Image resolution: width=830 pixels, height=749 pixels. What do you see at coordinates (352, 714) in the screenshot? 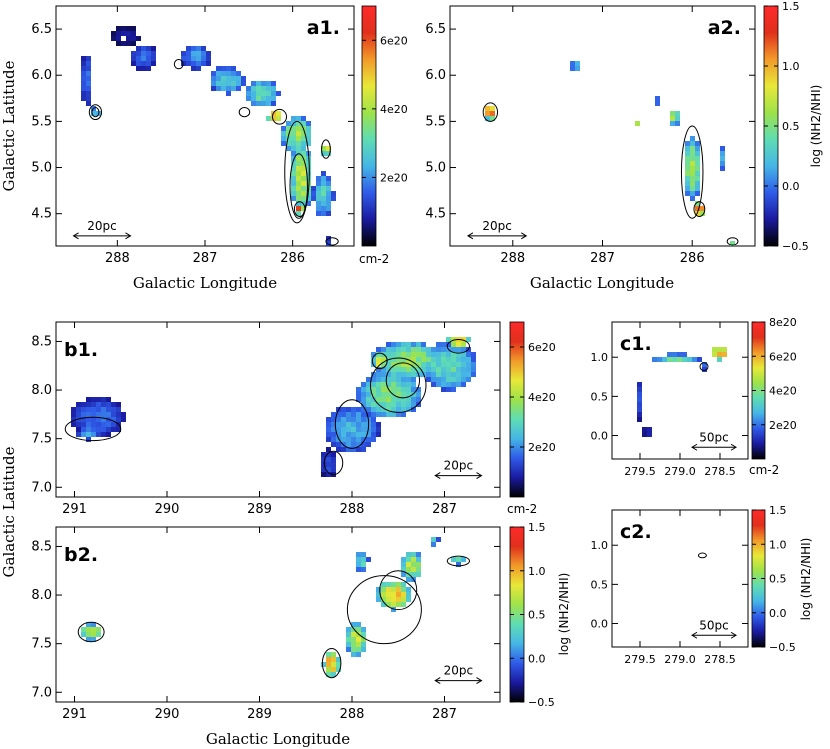
I see `b2-xtick-label: 288` at bounding box center [352, 714].